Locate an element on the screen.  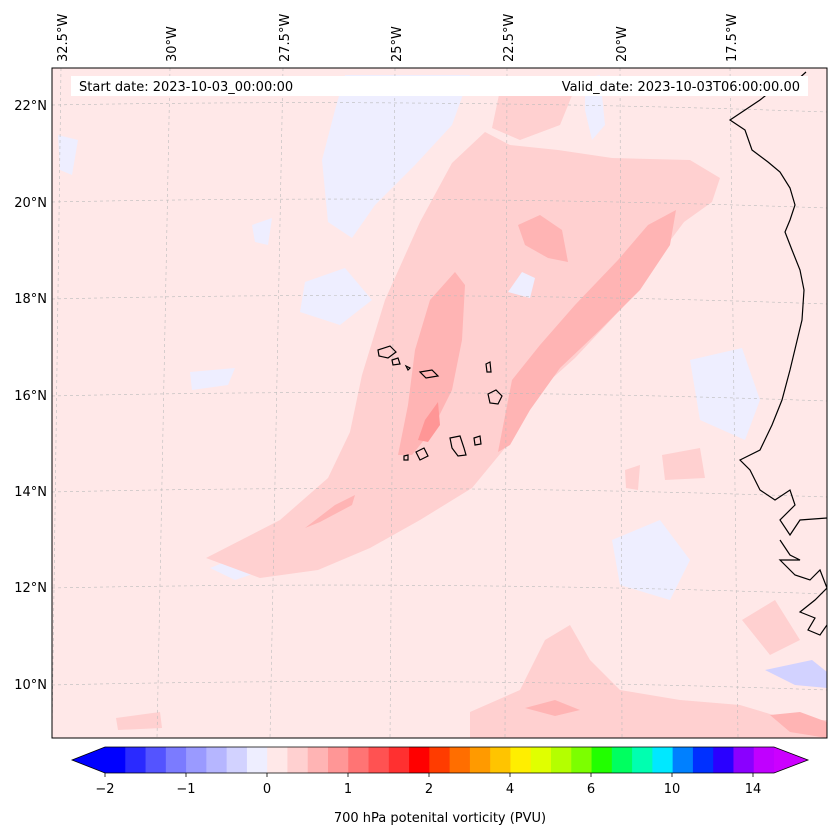
neg-hole-central is located at coordinates (521, 285).